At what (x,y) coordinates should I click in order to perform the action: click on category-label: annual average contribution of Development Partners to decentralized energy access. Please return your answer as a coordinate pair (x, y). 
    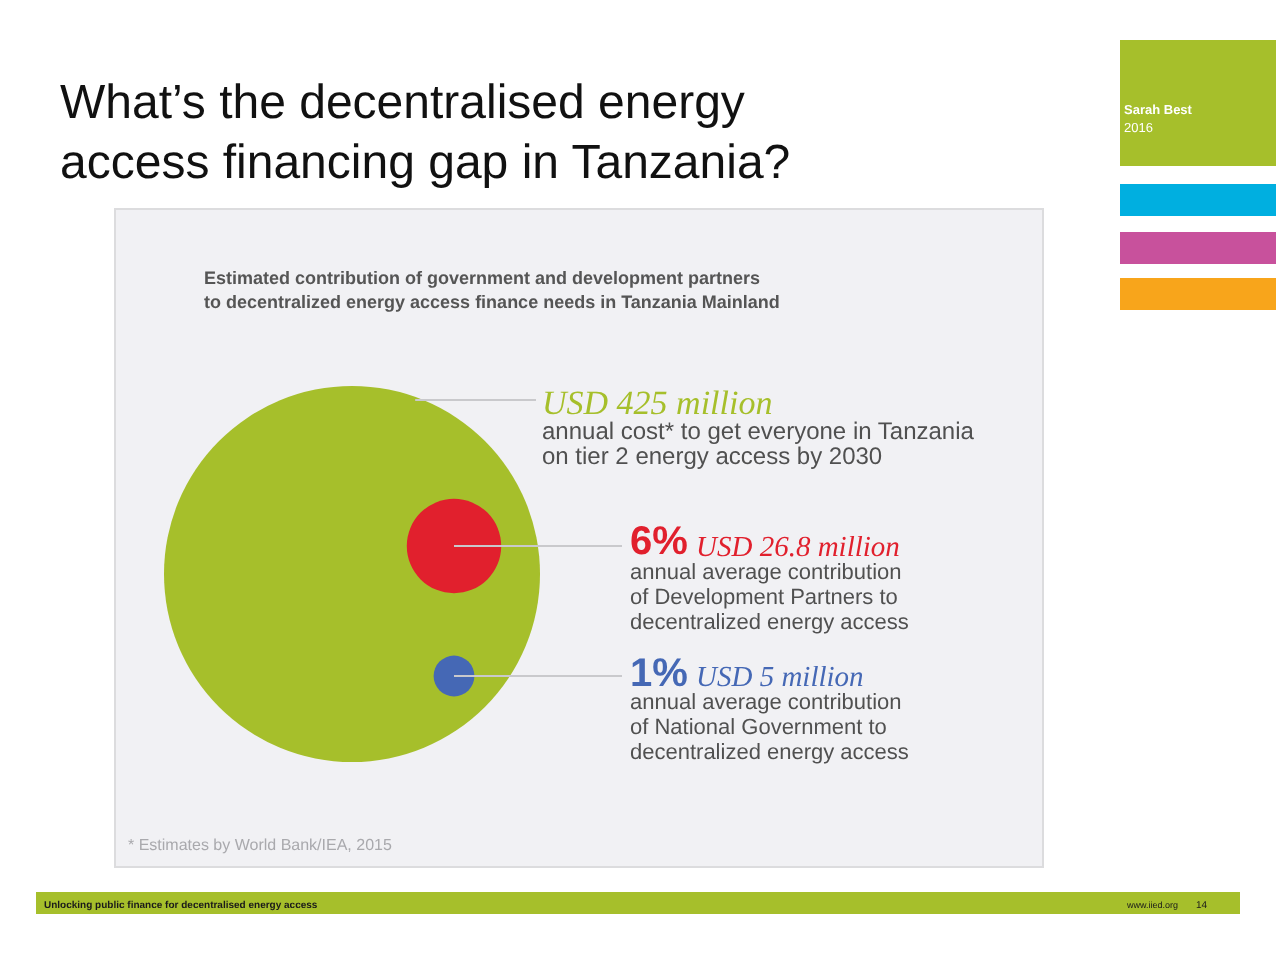
    Looking at the image, I should click on (770, 598).